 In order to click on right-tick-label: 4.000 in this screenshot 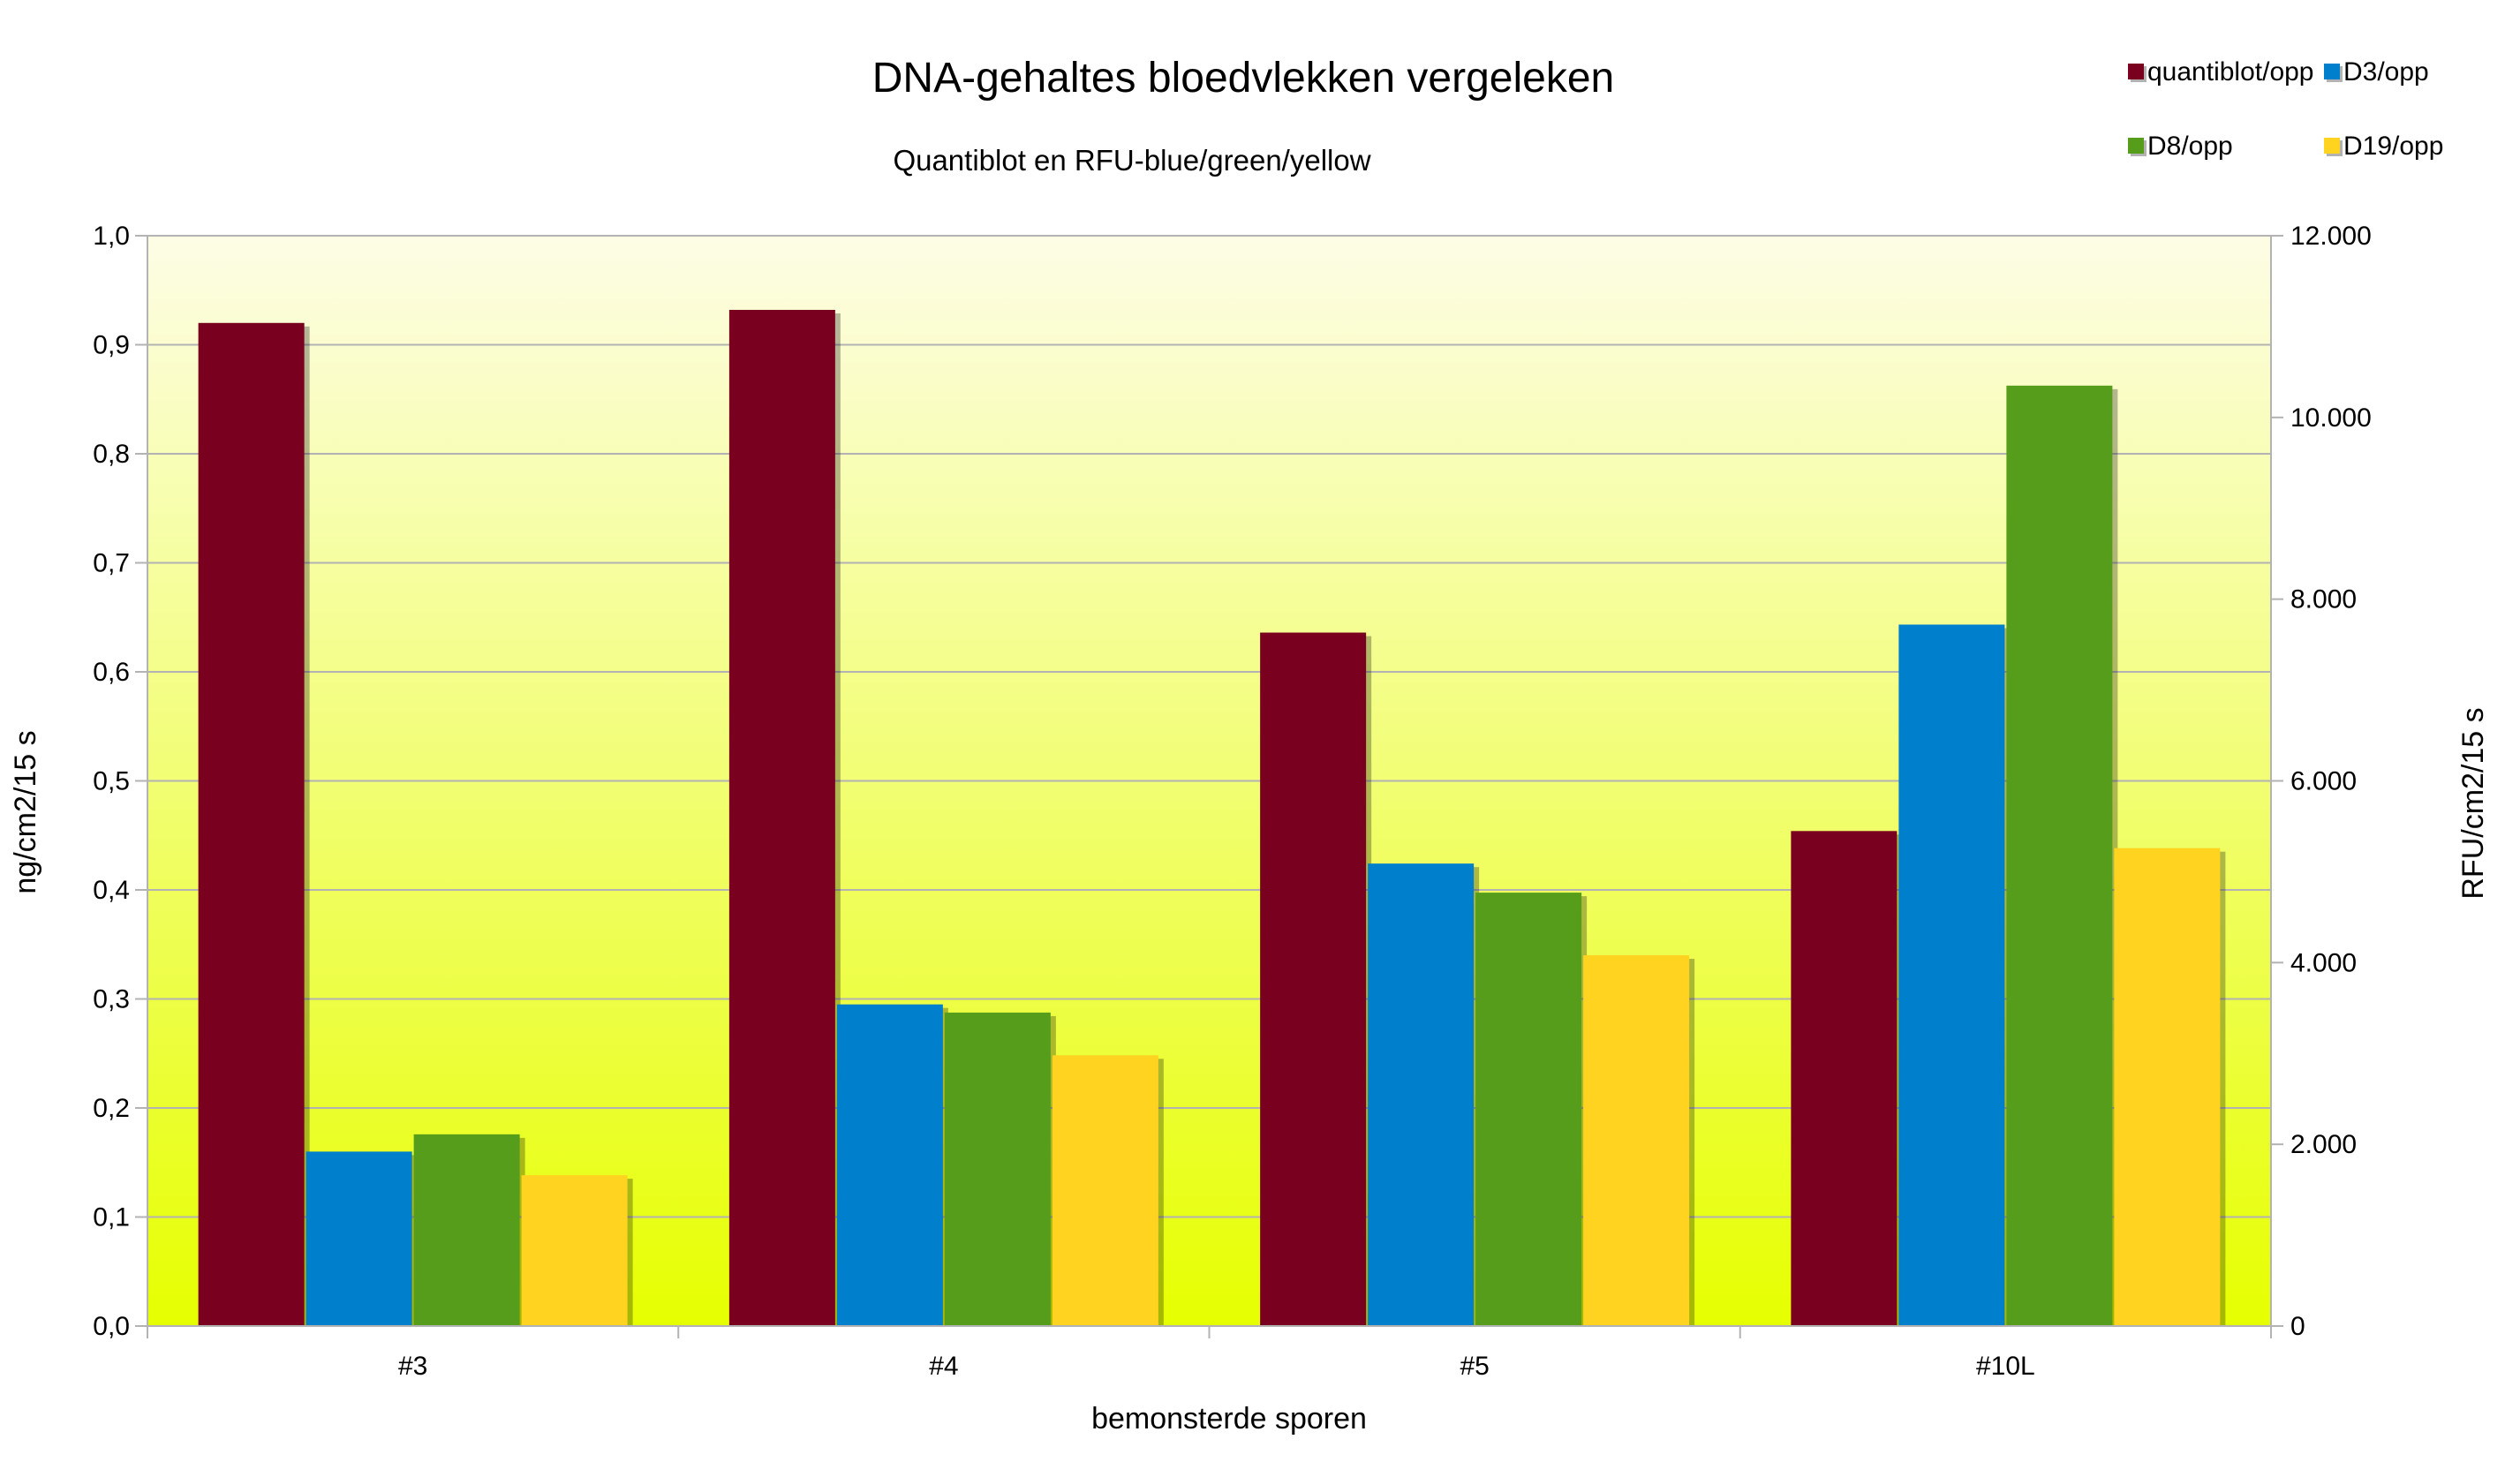, I will do `click(2323, 963)`.